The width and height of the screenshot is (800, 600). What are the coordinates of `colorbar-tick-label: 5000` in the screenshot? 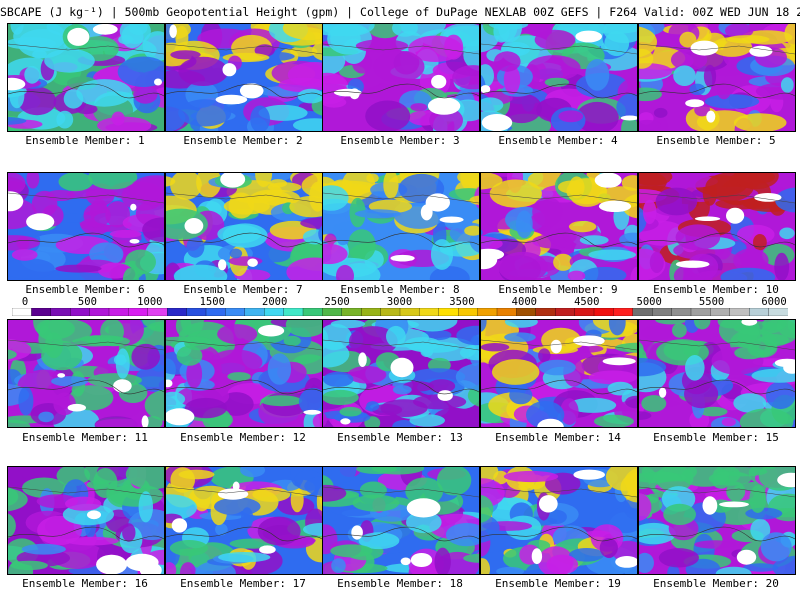 It's located at (649, 302).